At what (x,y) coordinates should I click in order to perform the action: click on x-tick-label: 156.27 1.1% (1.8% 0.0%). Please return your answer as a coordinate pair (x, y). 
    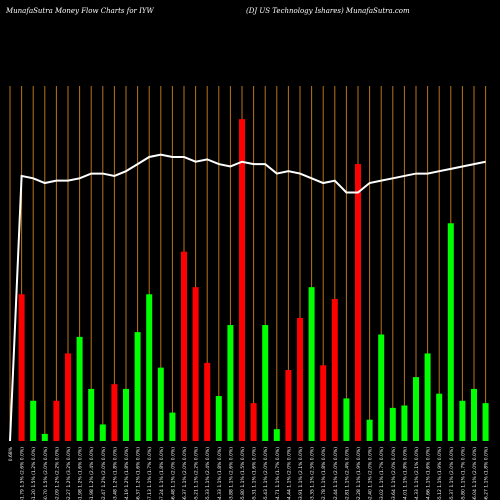
    Looking at the image, I should click on (487, 473).